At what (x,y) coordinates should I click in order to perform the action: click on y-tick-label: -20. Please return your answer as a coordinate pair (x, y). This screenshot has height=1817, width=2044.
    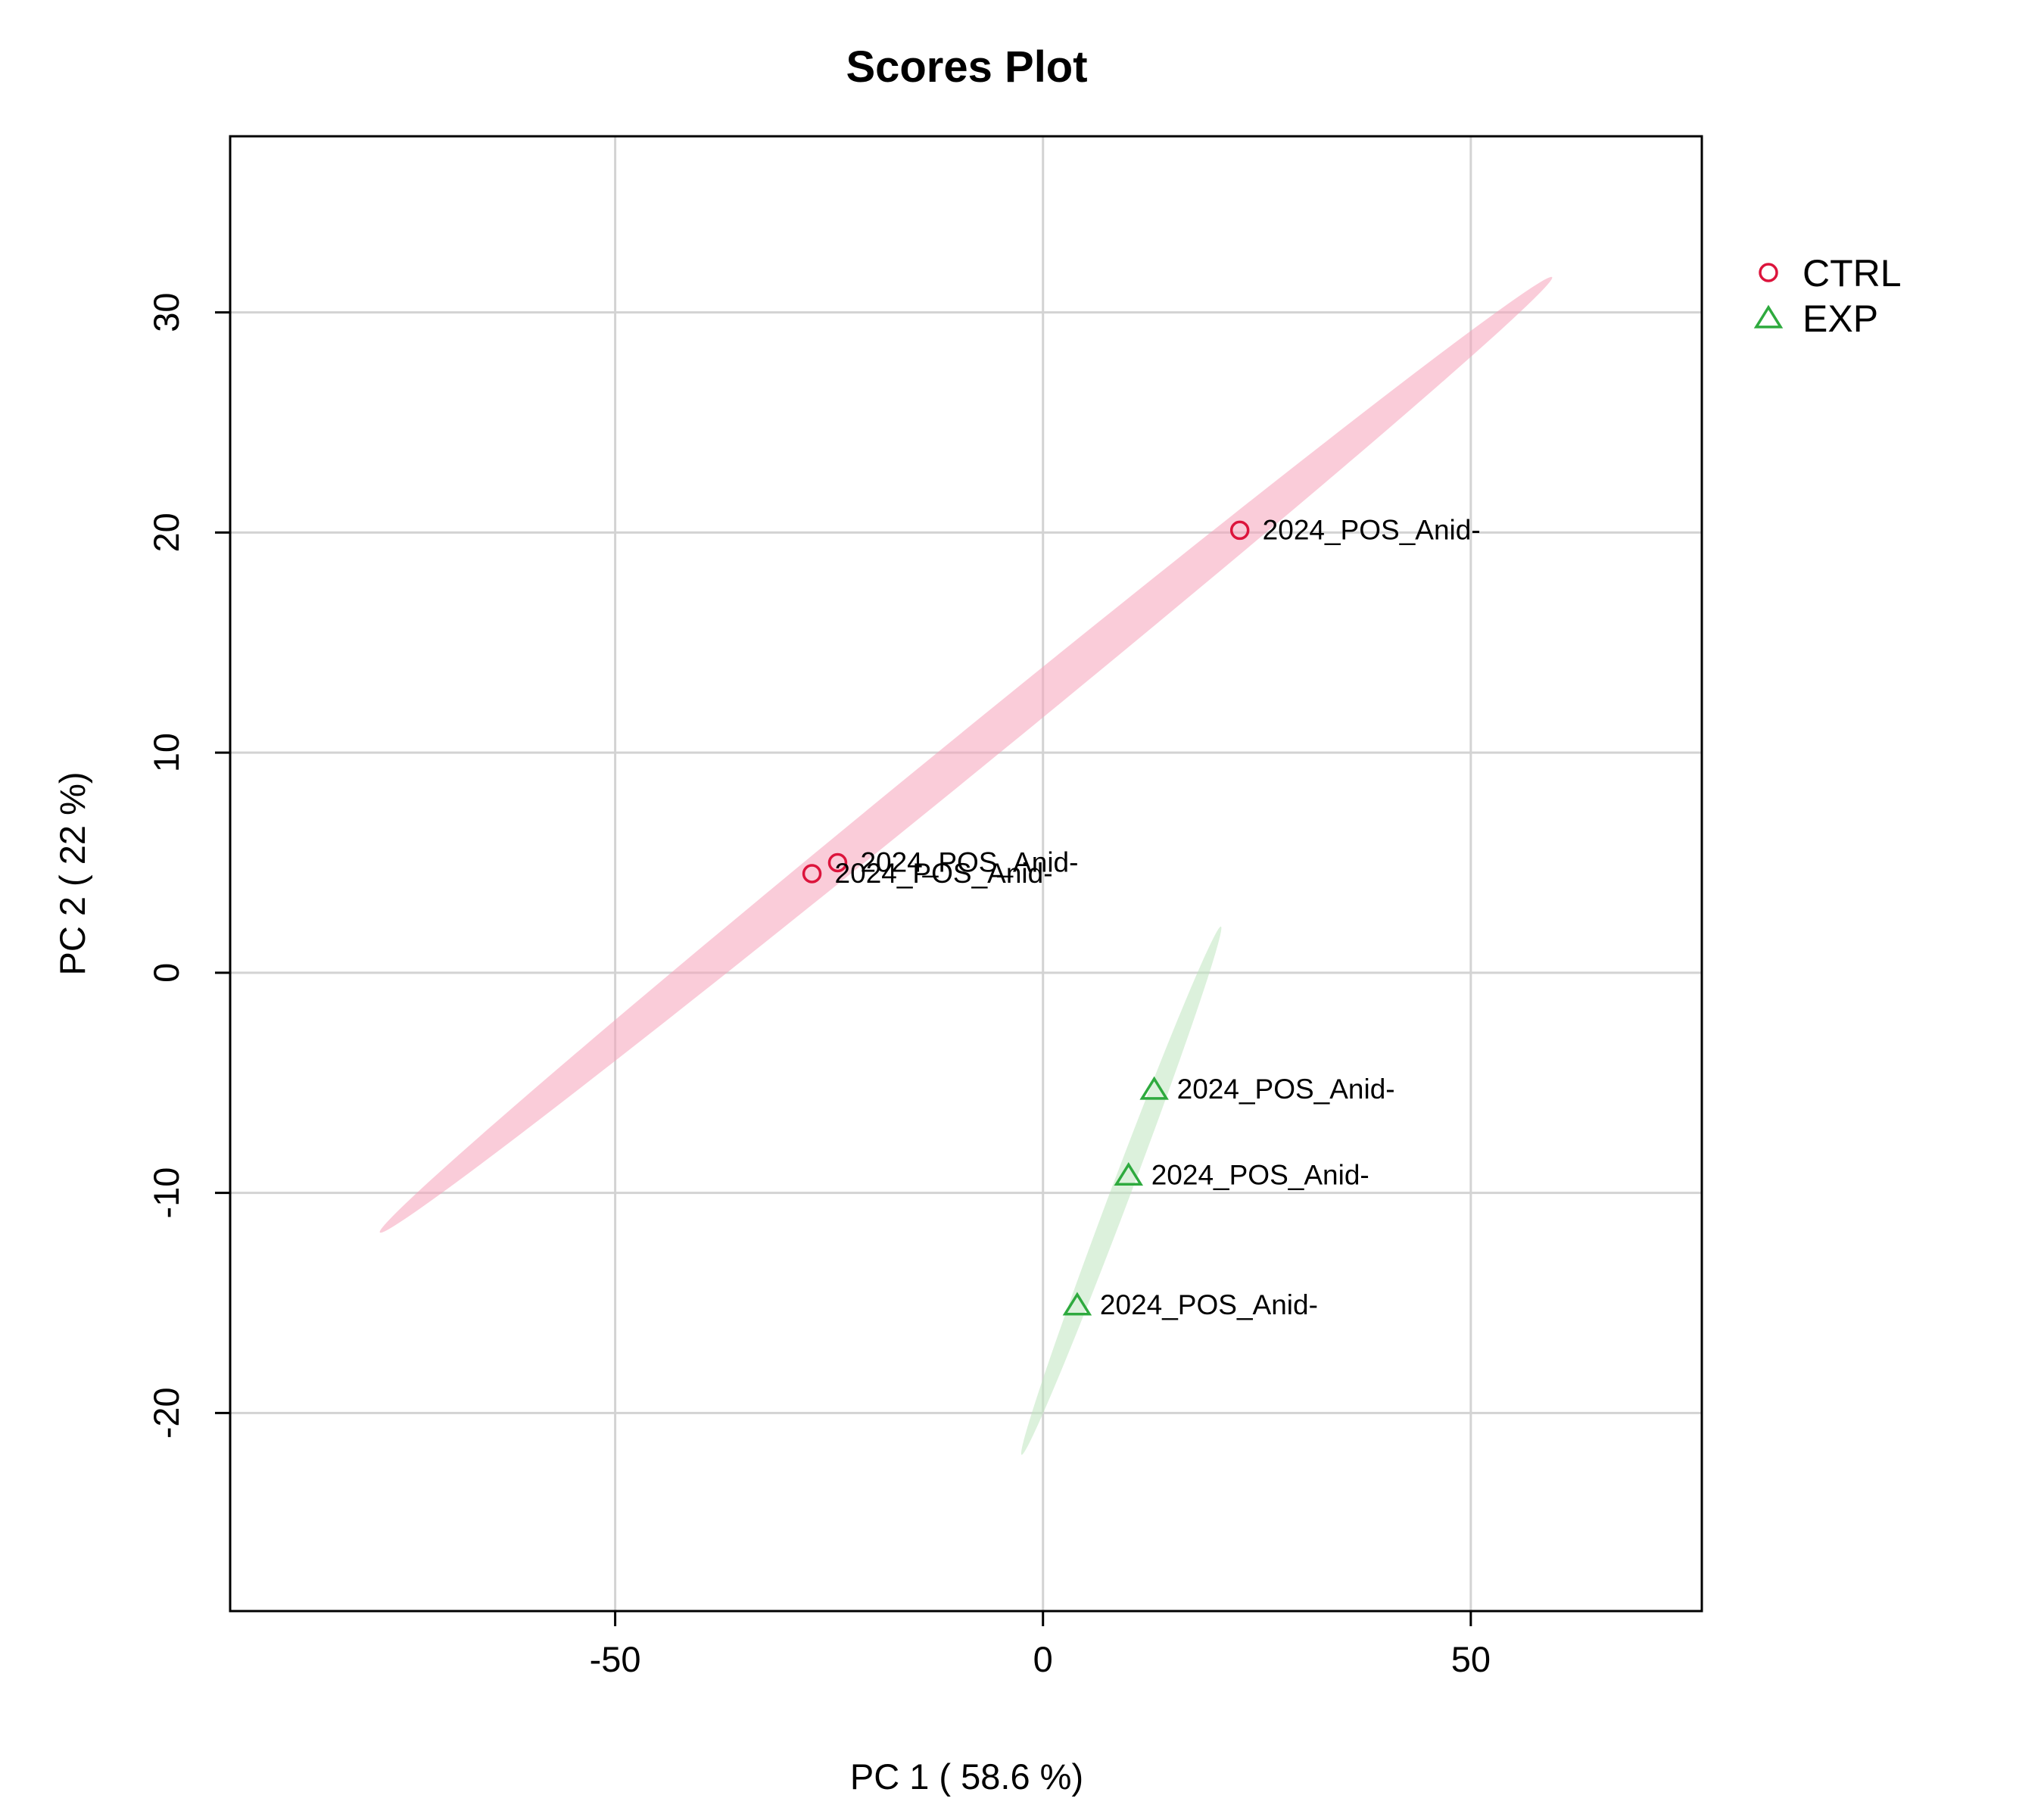
    Looking at the image, I should click on (166, 1412).